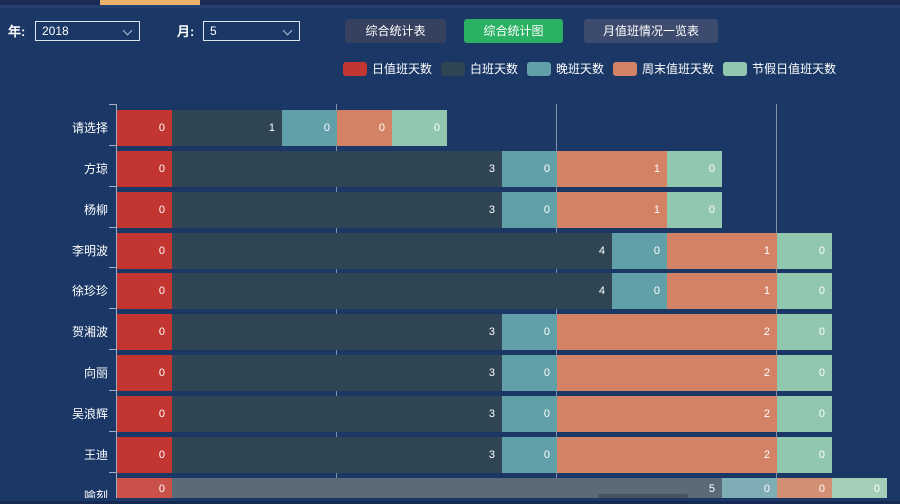 This screenshot has height=504, width=900. I want to click on legend-item-day-shift: 白班天数, so click(479, 68).